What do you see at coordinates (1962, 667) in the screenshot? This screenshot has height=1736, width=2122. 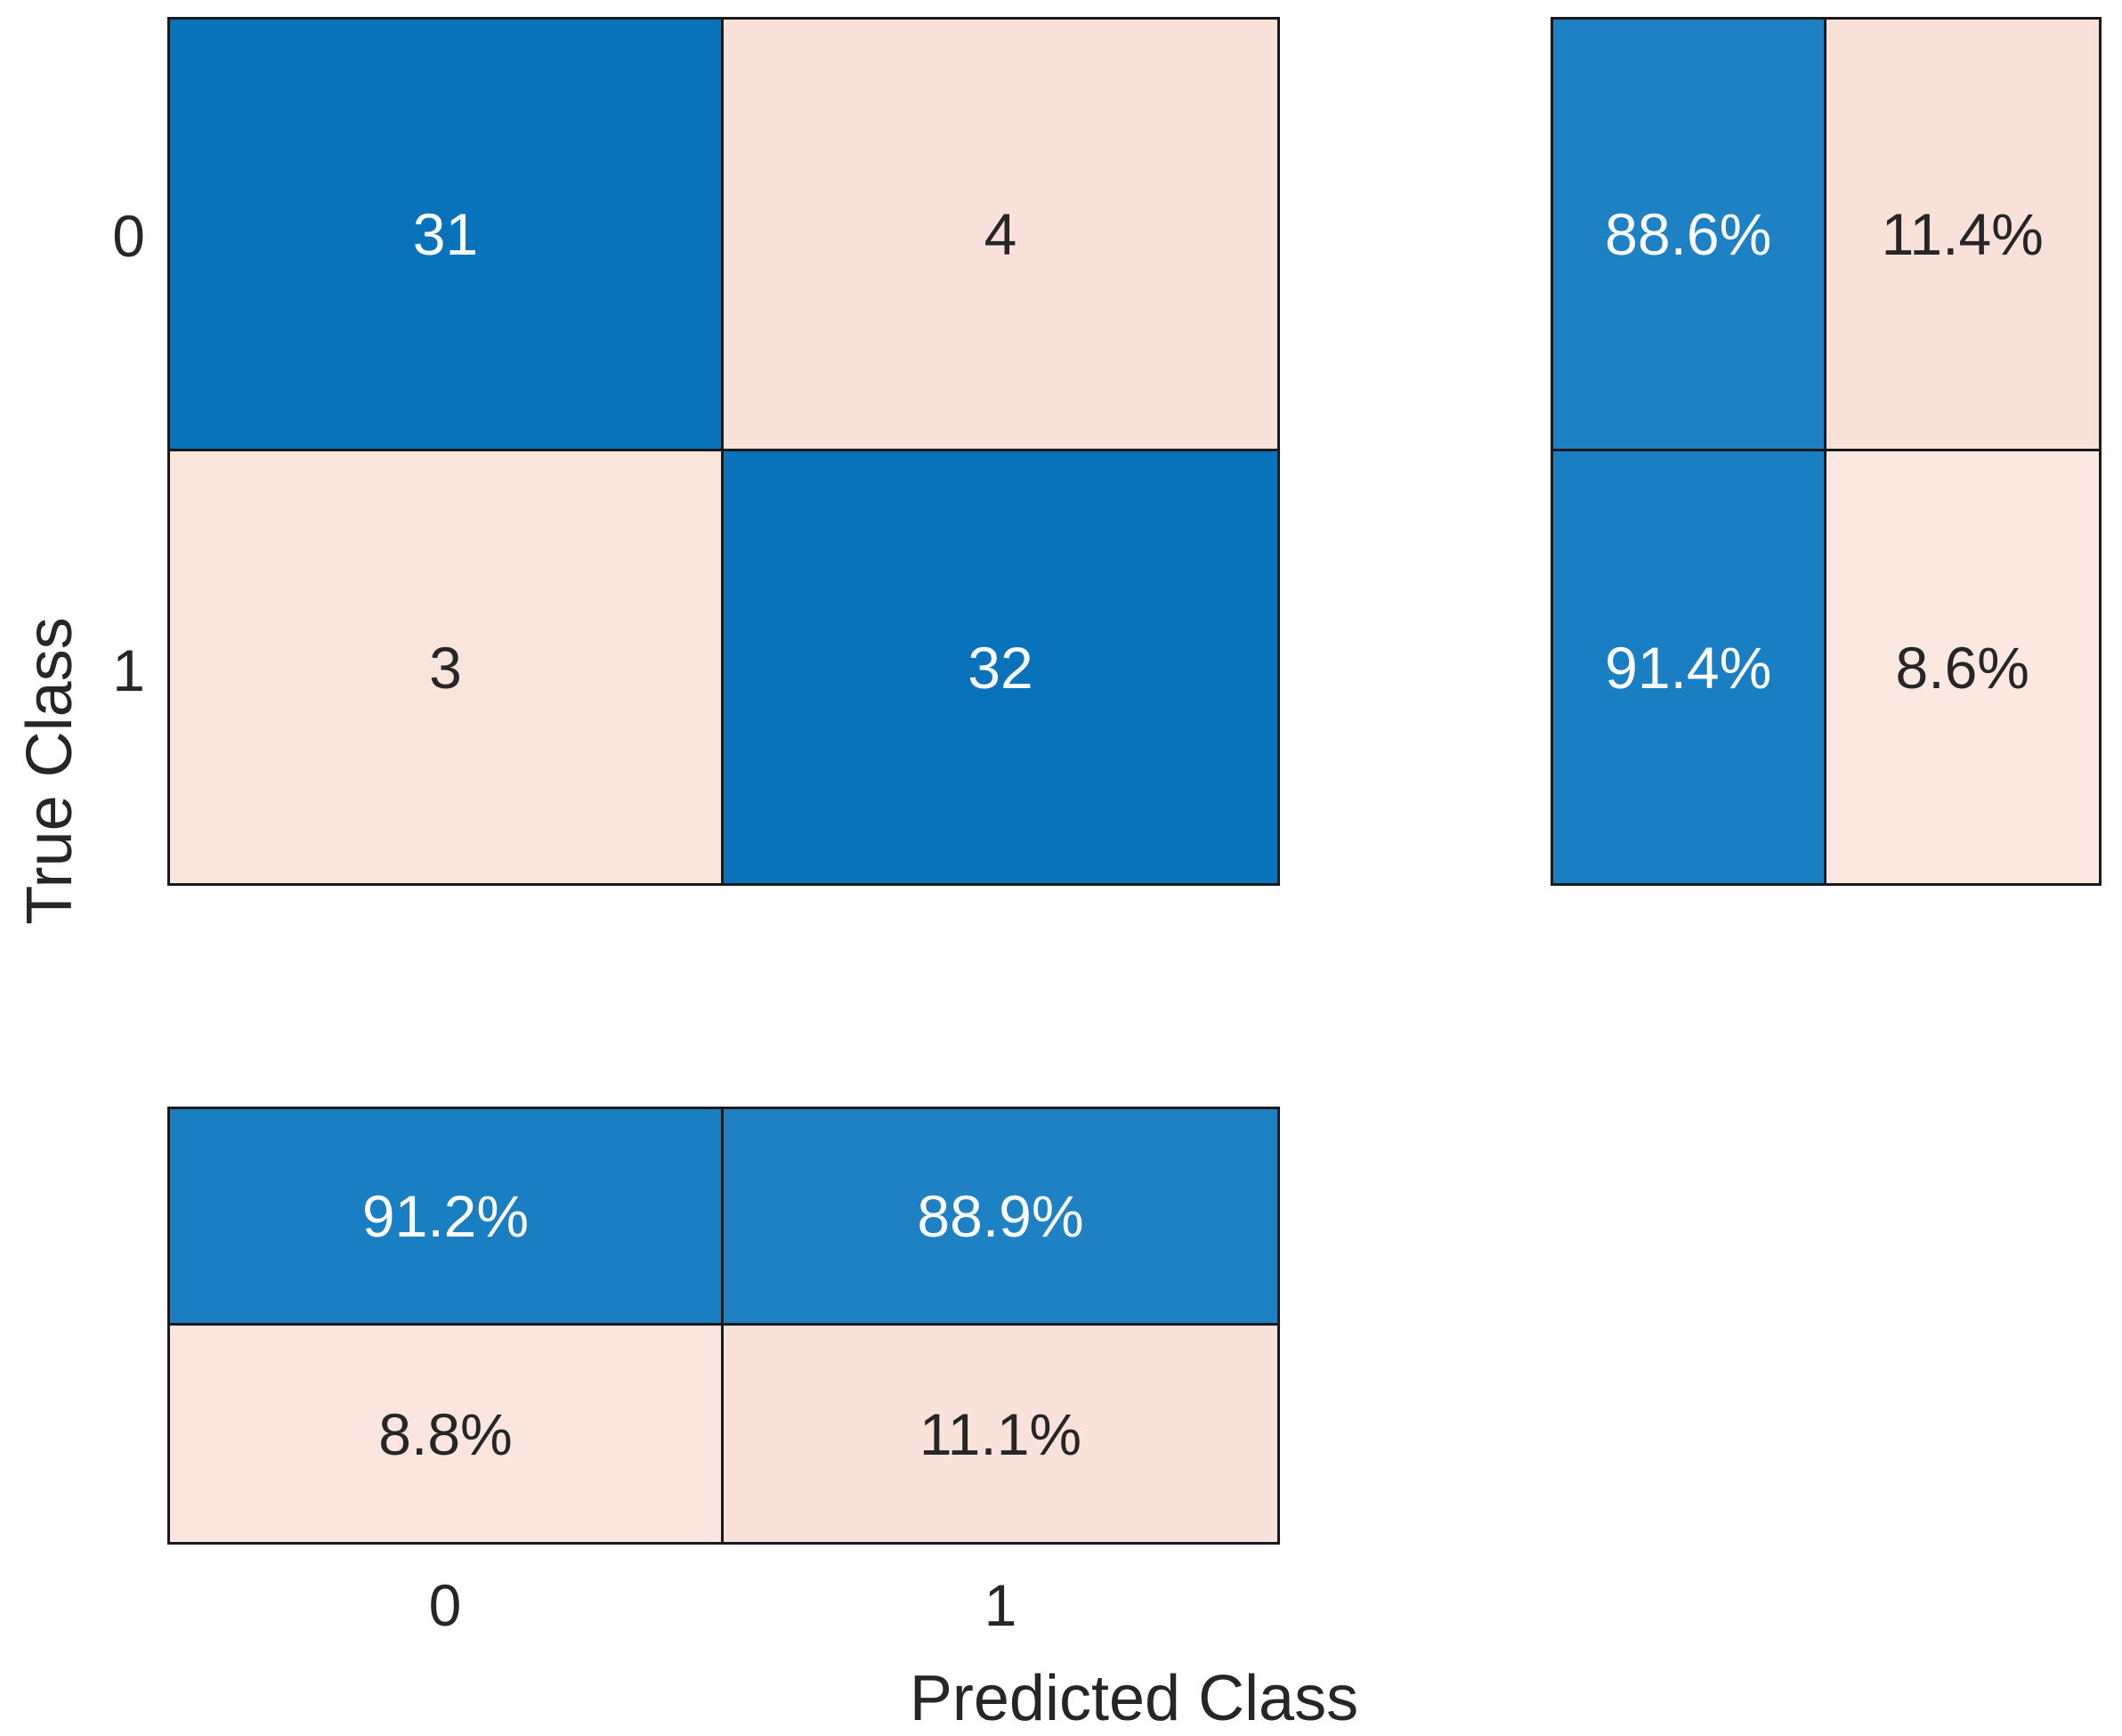 I see `row-summary-cell-true1-incorrect: 8.6%` at bounding box center [1962, 667].